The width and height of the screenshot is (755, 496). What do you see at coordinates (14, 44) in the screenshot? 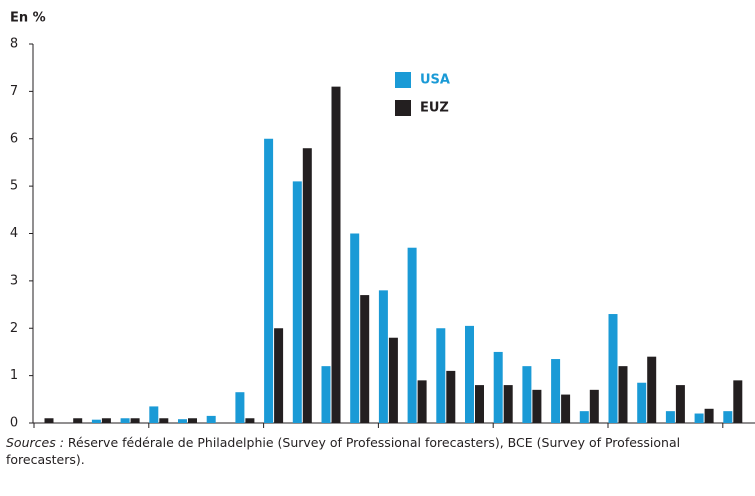
I see `y-tick-label: 8` at bounding box center [14, 44].